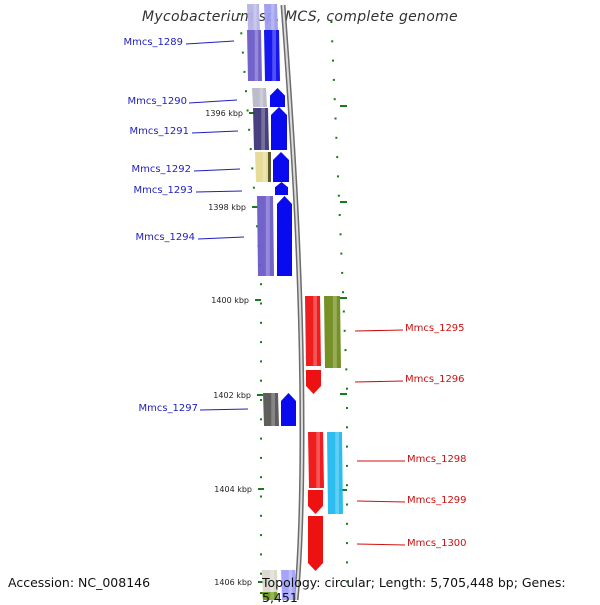 Image resolution: width=600 pixels, height=605 pixels. Describe the element at coordinates (230, 300) in the screenshot. I see `kbp-label: 1400 kbp` at that location.